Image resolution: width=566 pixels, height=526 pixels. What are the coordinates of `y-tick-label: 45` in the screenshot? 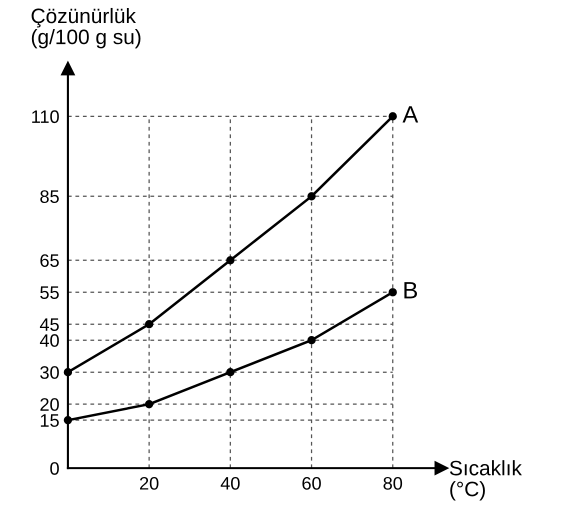 It's located at (49, 324).